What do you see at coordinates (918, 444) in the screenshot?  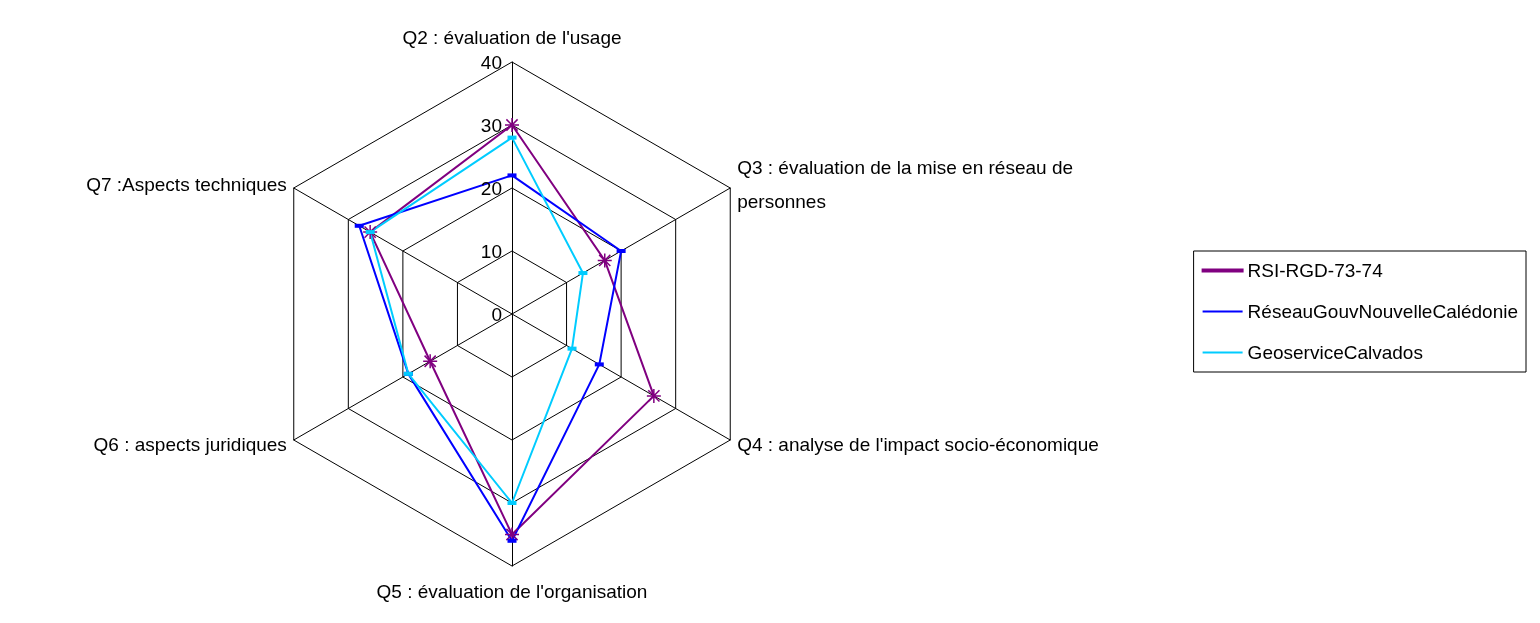 I see `spoke-label: Q4 : analyse de l'impact socio-économique` at bounding box center [918, 444].